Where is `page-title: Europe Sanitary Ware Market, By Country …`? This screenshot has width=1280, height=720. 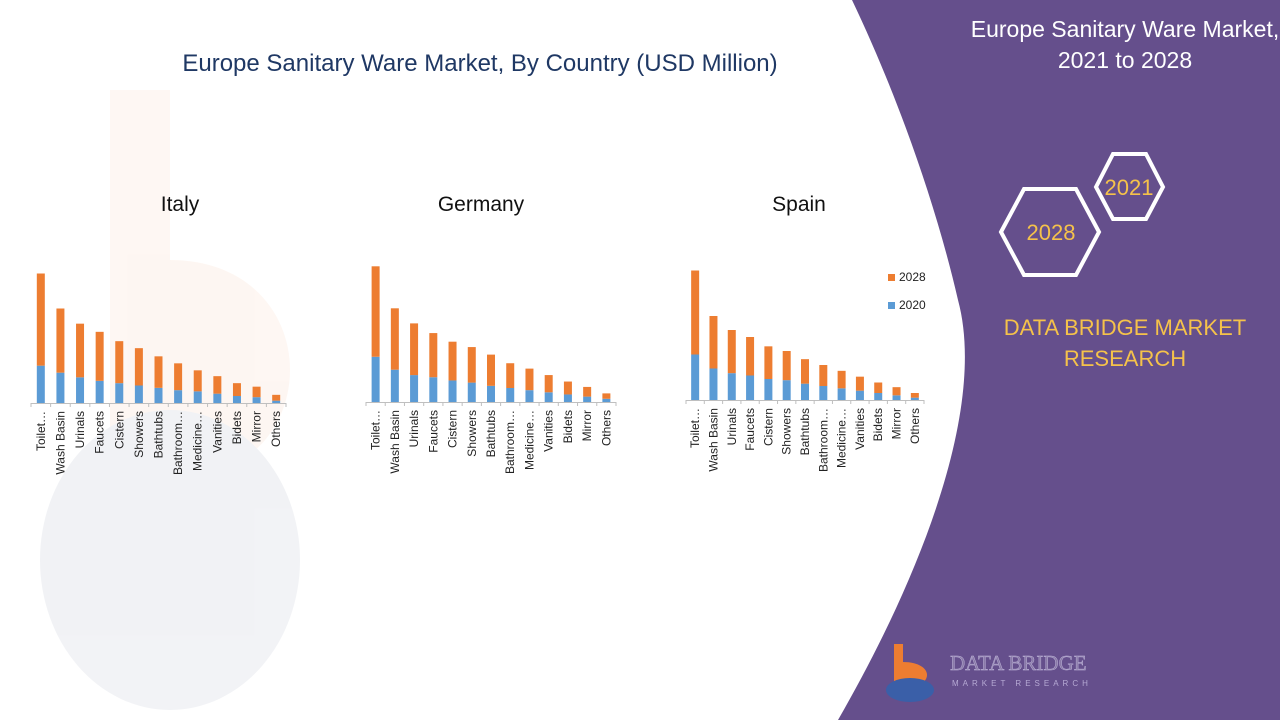
page-title: Europe Sanitary Ware Market, By Country … is located at coordinates (480, 63).